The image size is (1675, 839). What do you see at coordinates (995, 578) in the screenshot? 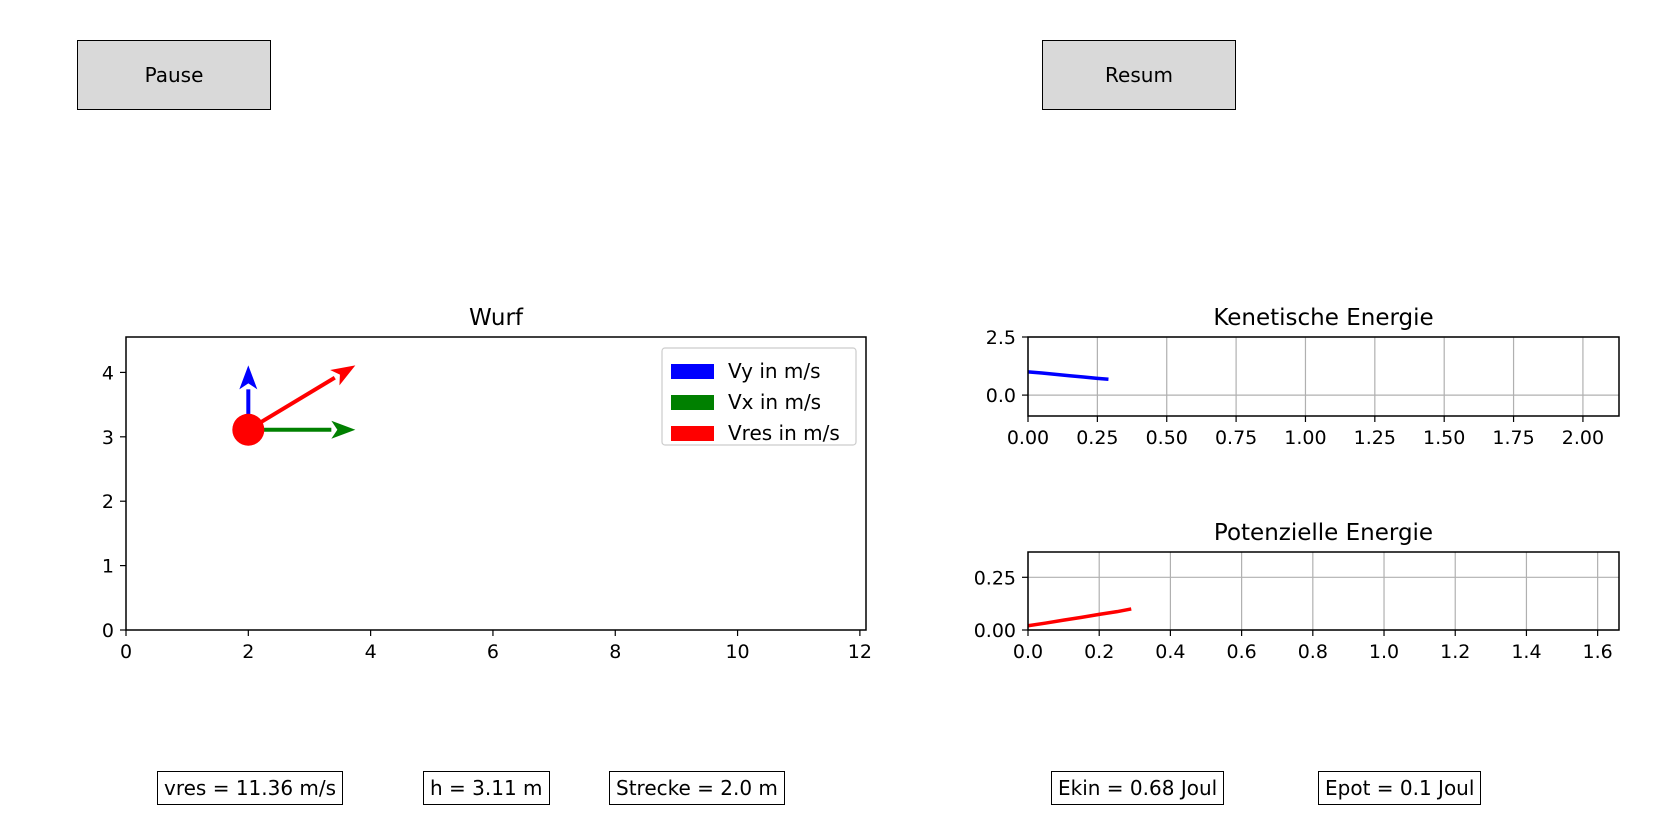
I see `y-tick-label: 0.25` at bounding box center [995, 578].